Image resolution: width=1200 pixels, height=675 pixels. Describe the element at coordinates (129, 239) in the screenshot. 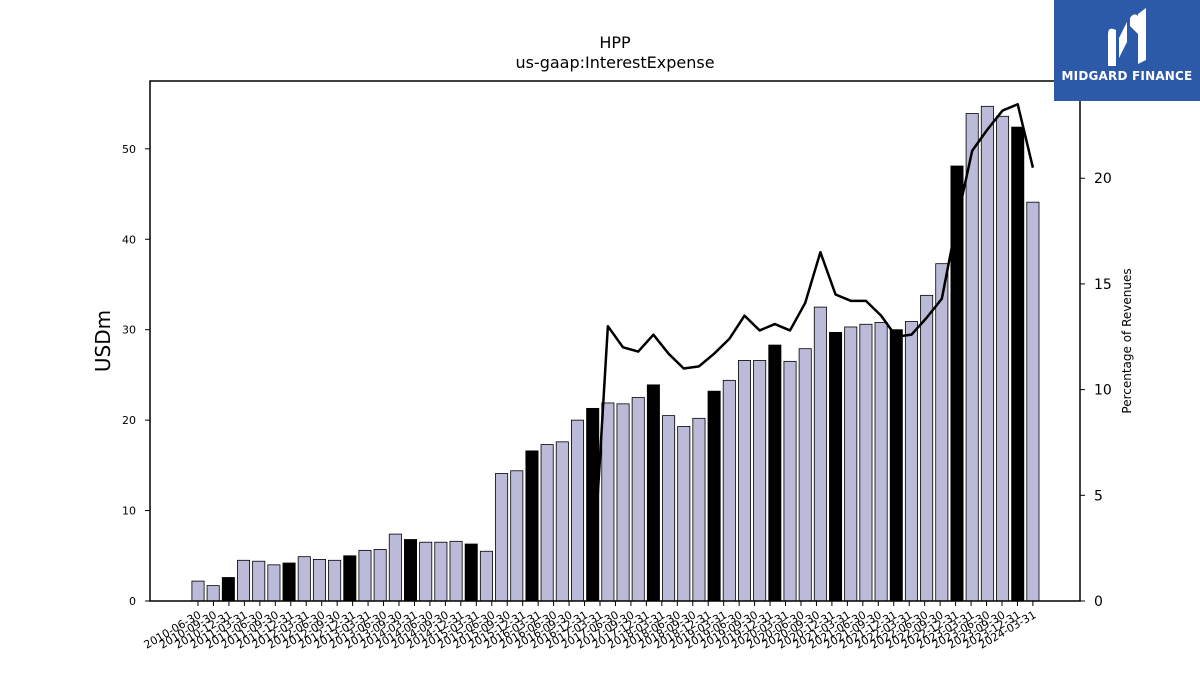

I see `y-tick-label: 40` at that location.